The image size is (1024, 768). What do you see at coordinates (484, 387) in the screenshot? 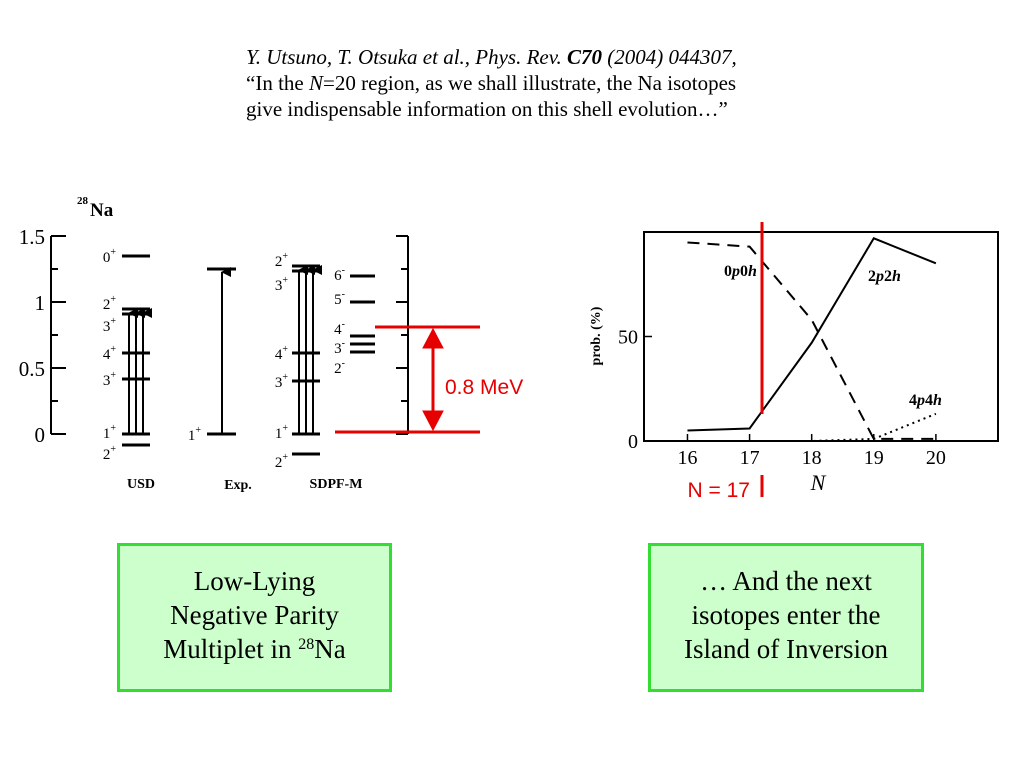
I see `gap-label: 0.8 MeV` at bounding box center [484, 387].